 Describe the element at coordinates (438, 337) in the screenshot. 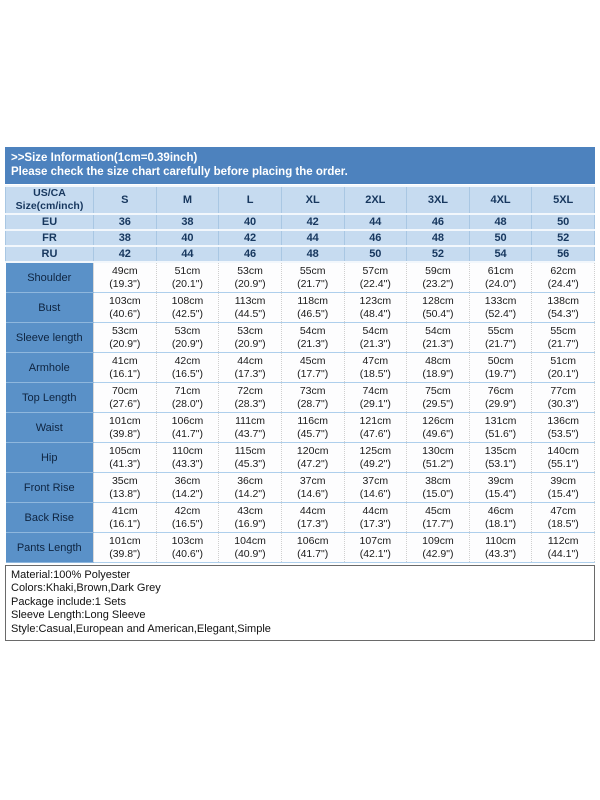

I see `measurement-cell: 54cm (21.3")` at that location.